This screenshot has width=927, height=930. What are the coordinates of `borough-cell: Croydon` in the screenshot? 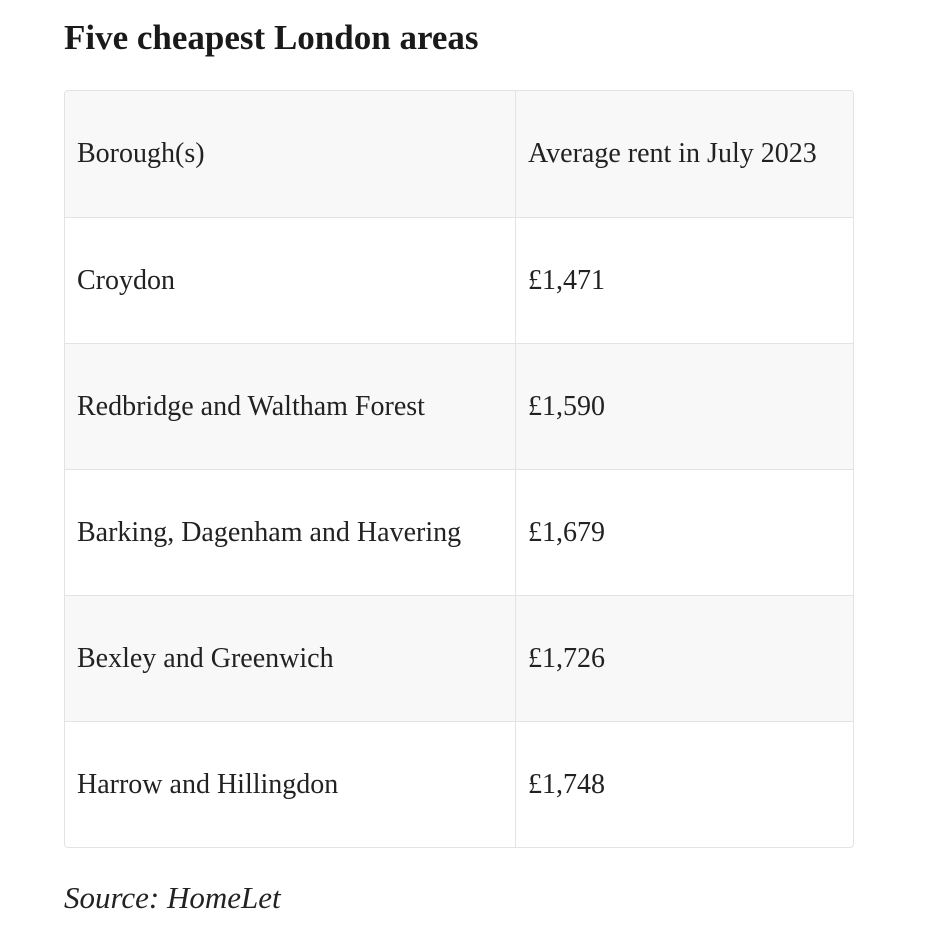 It's located at (290, 280).